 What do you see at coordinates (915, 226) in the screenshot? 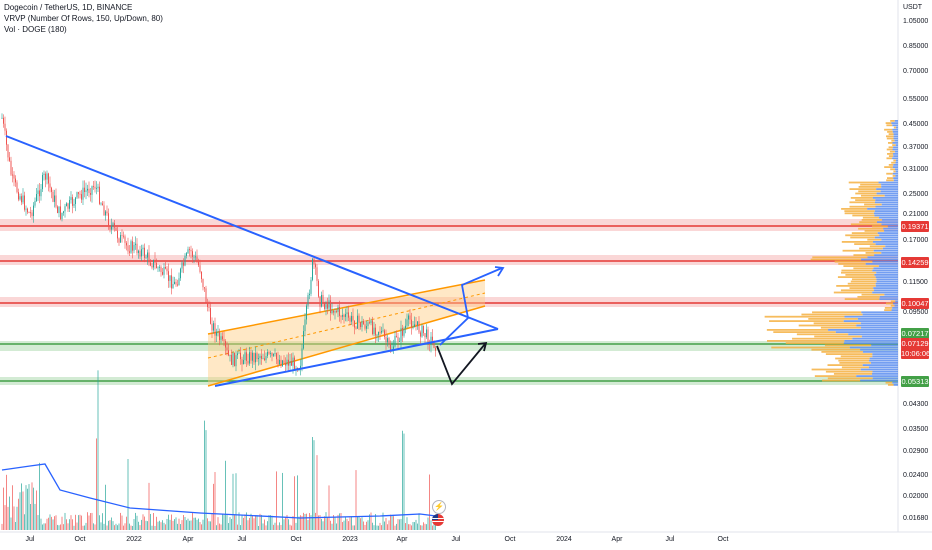
I see `price-level-label: 0.19371` at bounding box center [915, 226].